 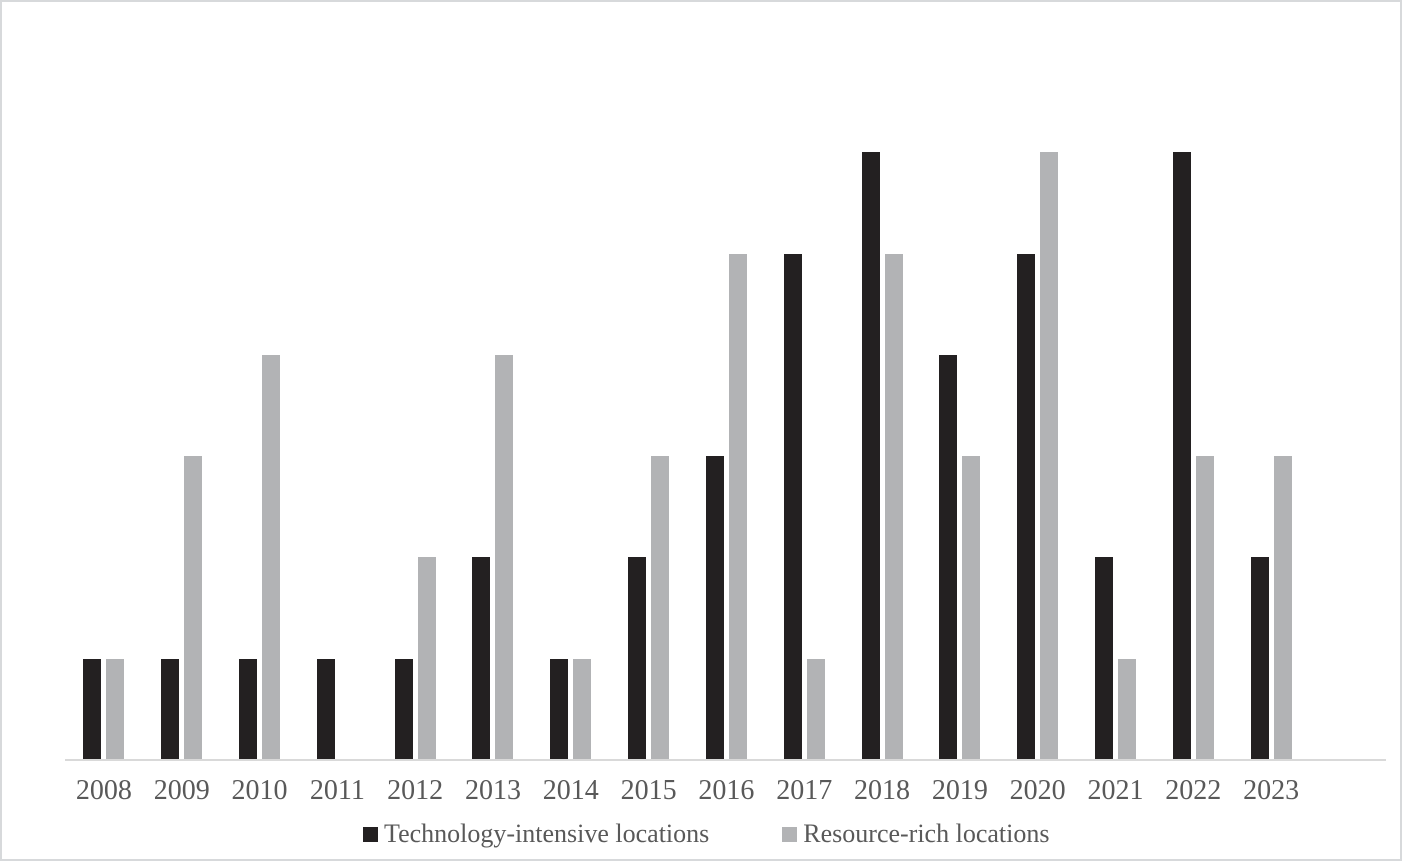 What do you see at coordinates (337, 790) in the screenshot?
I see `x-tick-label-2011: 2011` at bounding box center [337, 790].